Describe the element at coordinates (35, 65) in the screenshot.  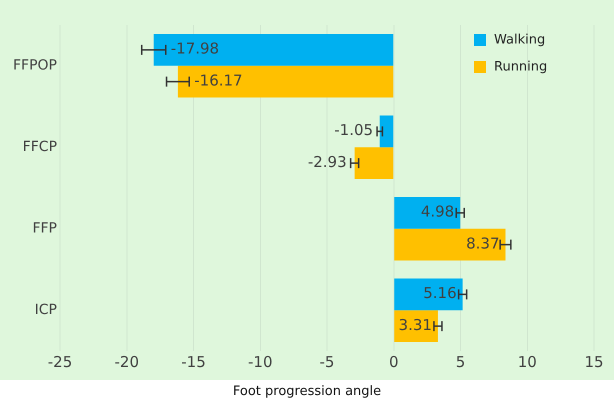
I see `y-tick-label: FFPOP` at that location.